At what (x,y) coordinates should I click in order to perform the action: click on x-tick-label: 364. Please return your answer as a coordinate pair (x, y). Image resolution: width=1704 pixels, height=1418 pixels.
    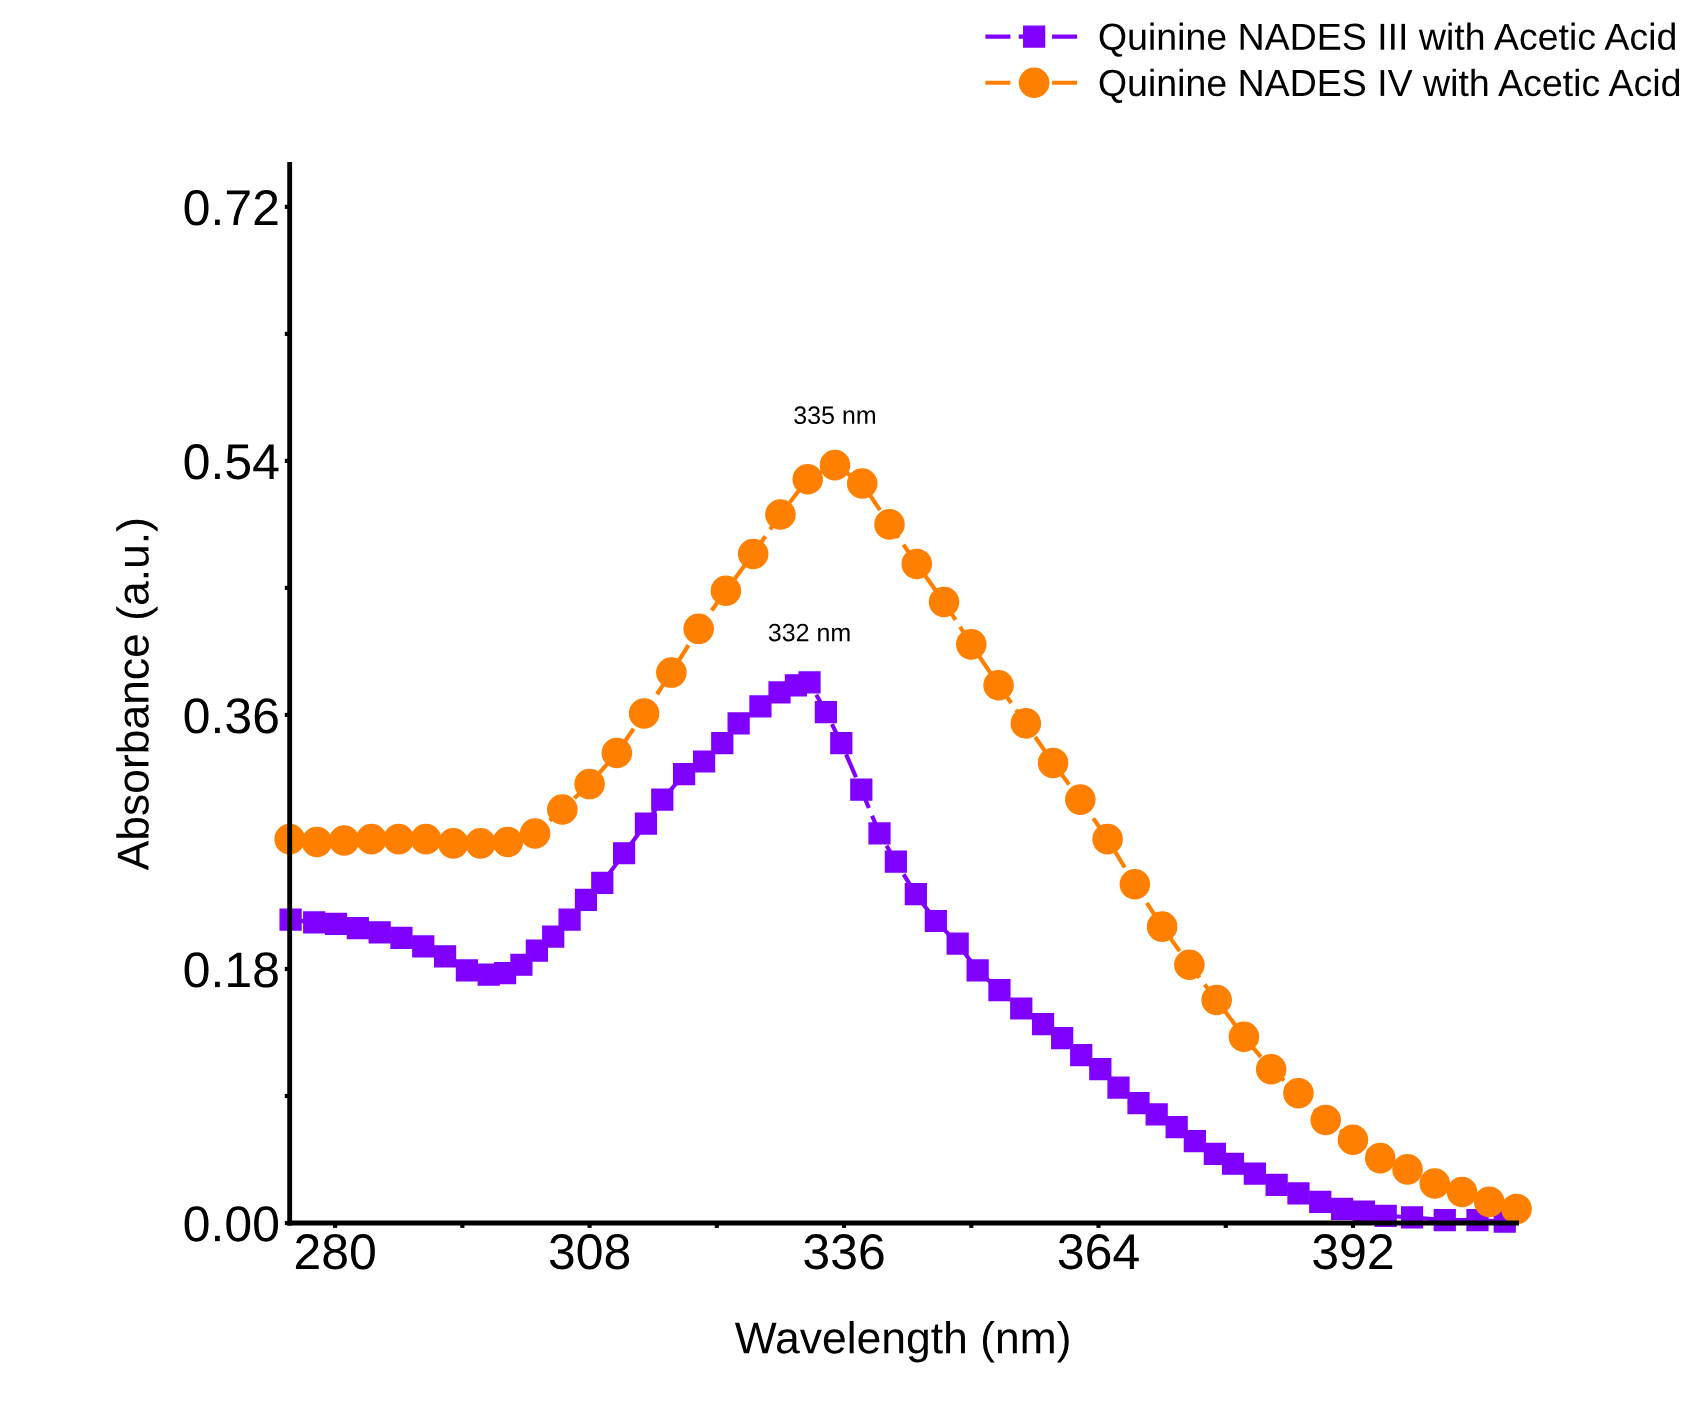
    Looking at the image, I should click on (1098, 1252).